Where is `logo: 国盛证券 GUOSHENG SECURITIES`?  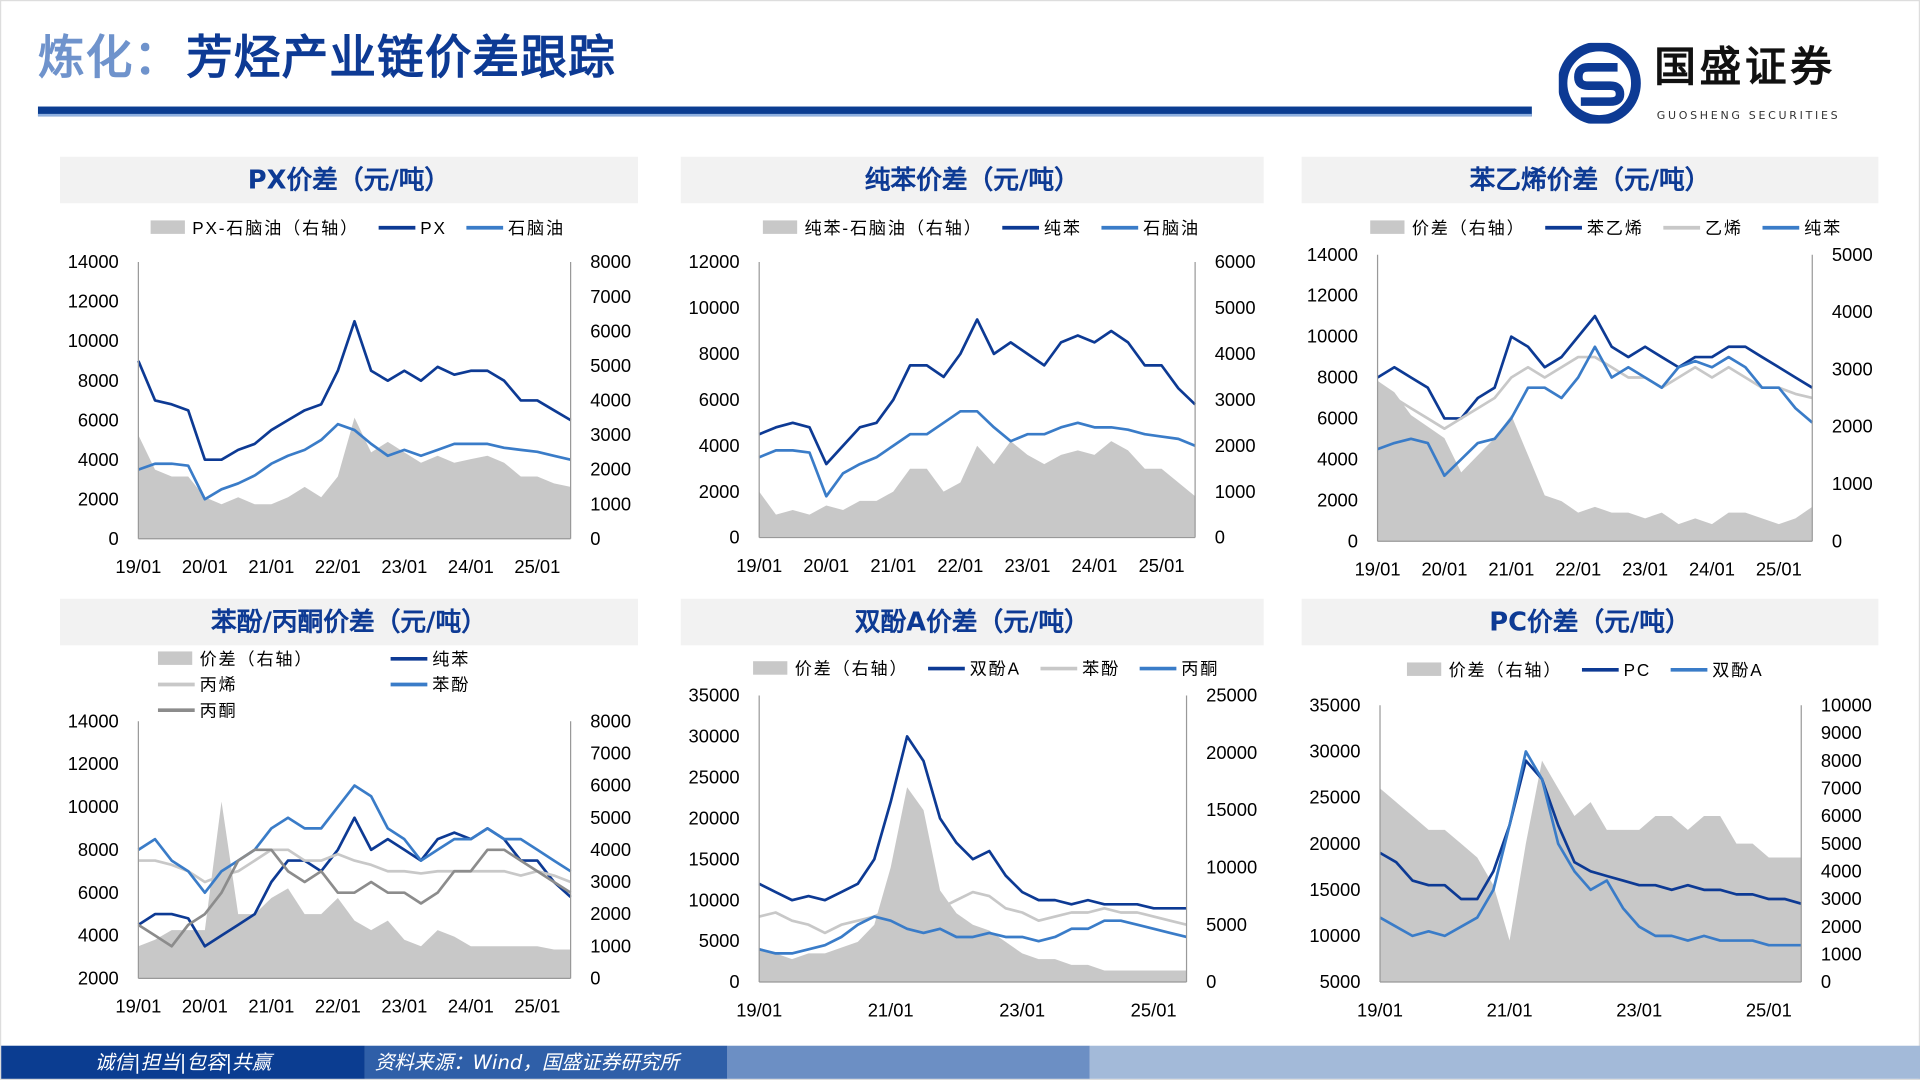 logo: 国盛证券 GUOSHENG SECURITIES is located at coordinates (1717, 85).